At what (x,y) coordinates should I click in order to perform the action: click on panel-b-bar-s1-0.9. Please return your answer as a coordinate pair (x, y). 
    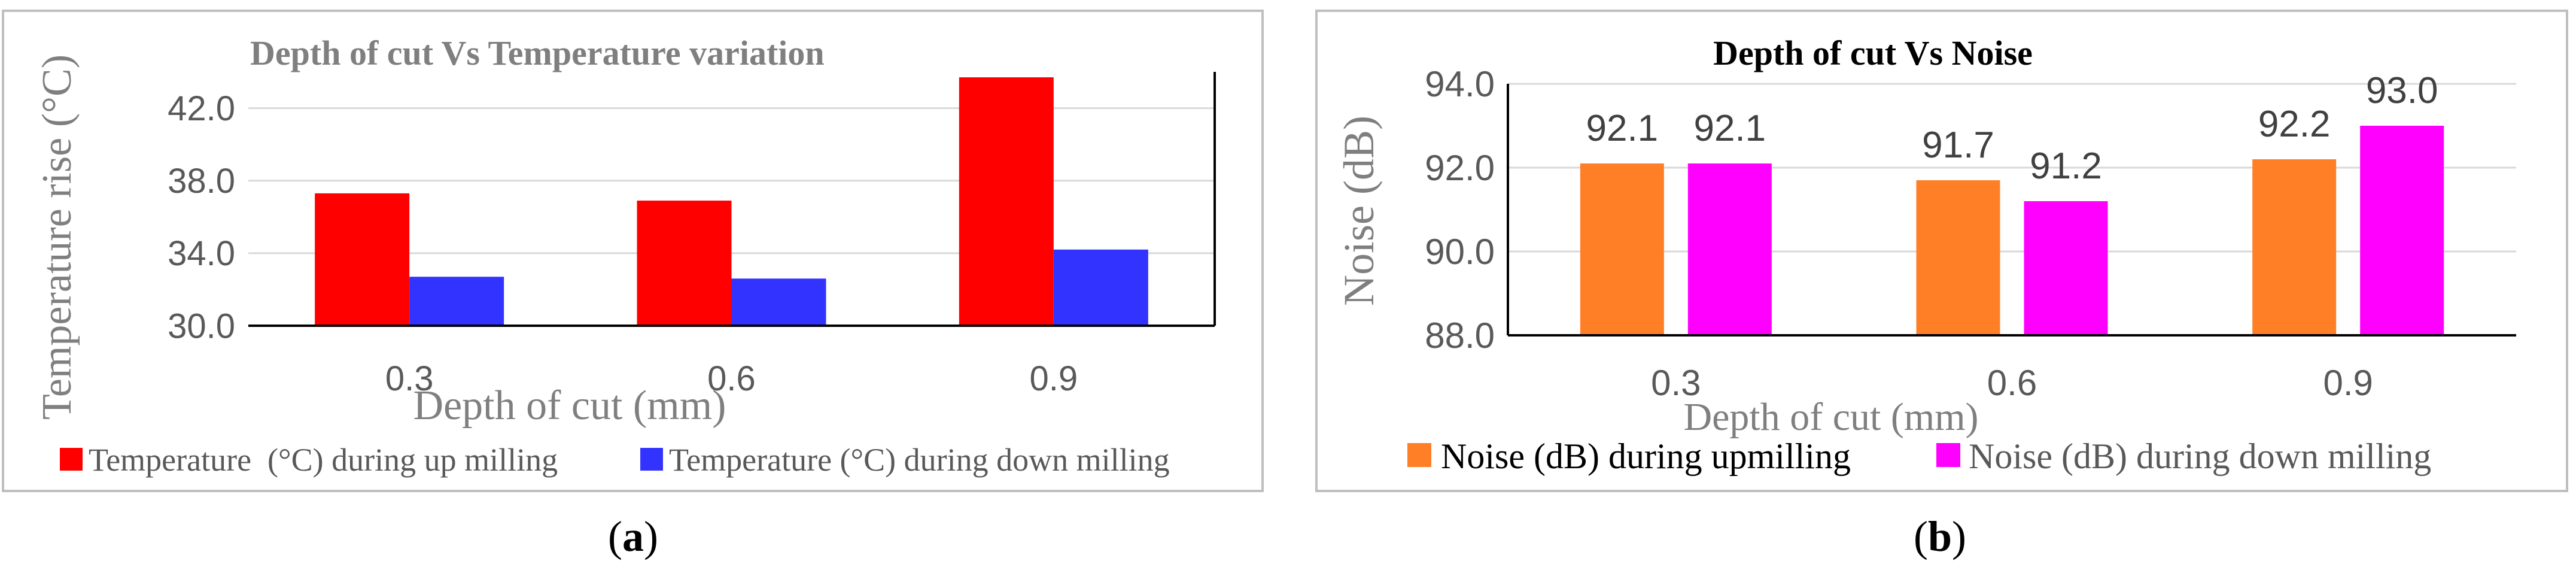
    Looking at the image, I should click on (2294, 247).